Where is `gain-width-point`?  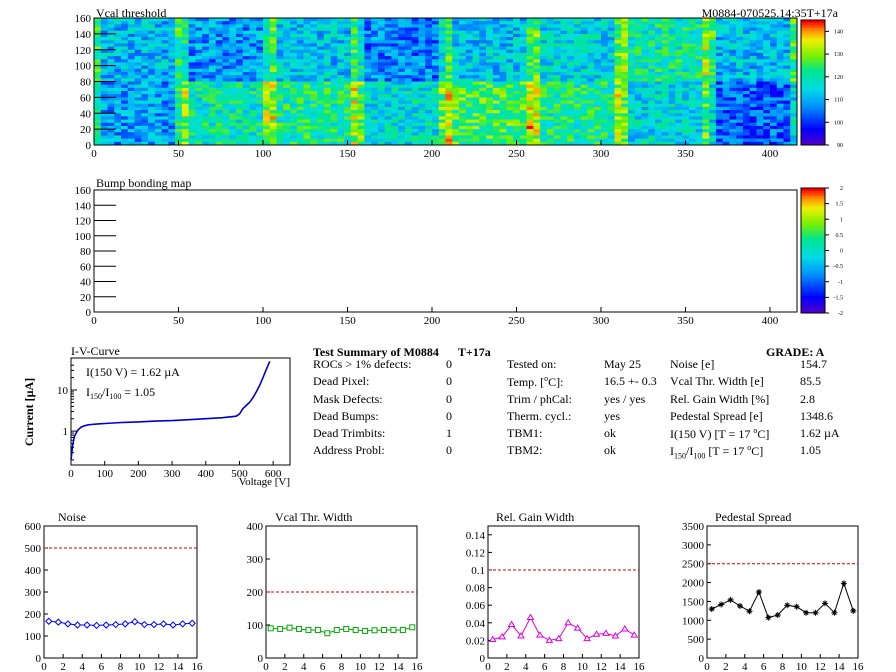 gain-width-point is located at coordinates (492, 639).